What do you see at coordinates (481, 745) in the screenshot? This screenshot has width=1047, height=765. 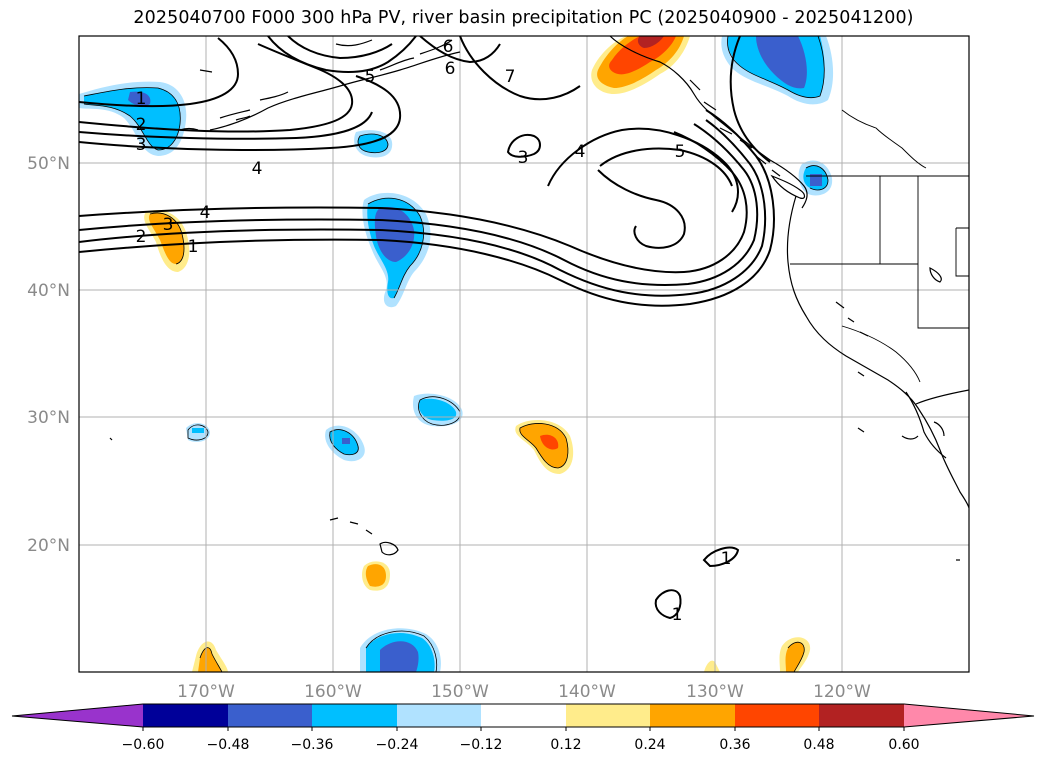 I see `colorbar-tick-label: −0.12` at bounding box center [481, 745].